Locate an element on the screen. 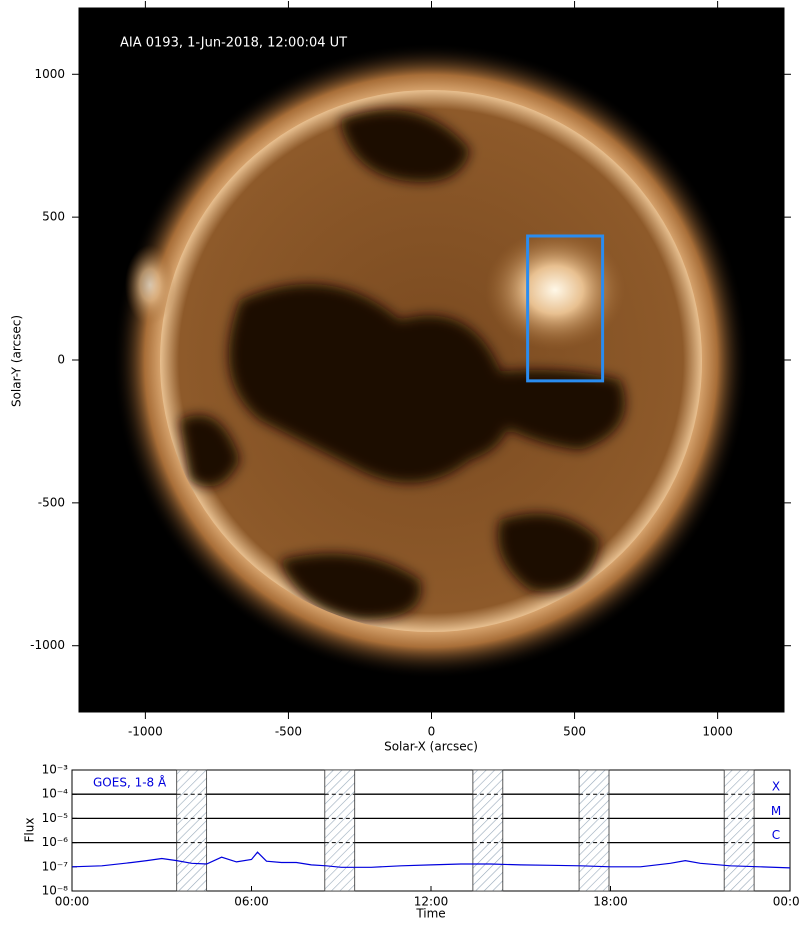 This screenshot has height=943, width=799. x-tick-label: 1000 is located at coordinates (717, 732).